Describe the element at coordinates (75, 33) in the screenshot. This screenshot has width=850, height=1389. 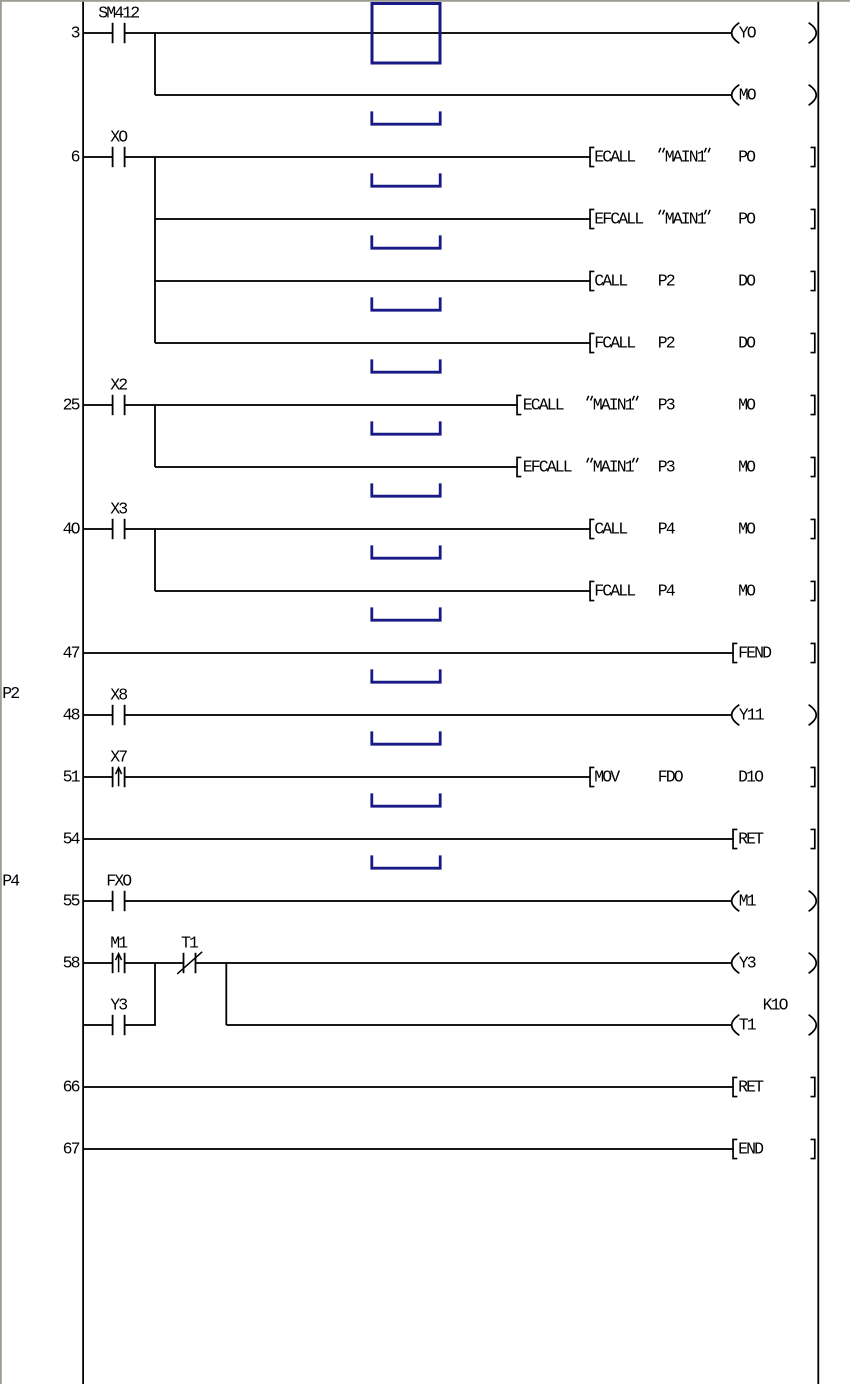
I see `svg-text: 3` at that location.